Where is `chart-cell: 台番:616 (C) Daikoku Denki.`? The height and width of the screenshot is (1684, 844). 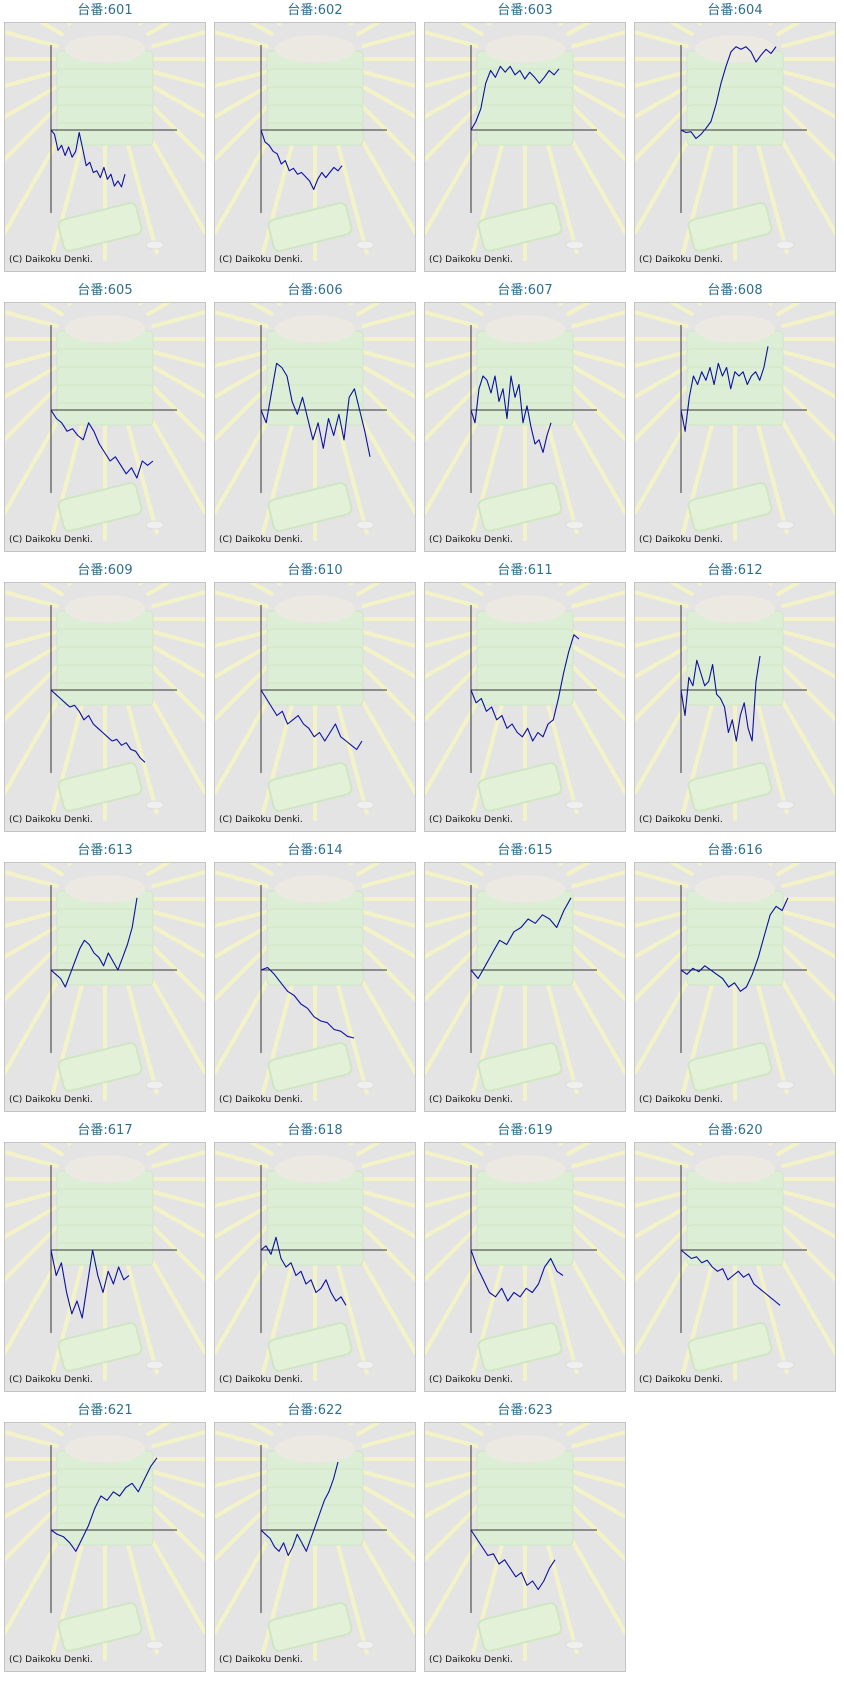
chart-cell: 台番:616 (C) Daikoku Denki. is located at coordinates (735, 976).